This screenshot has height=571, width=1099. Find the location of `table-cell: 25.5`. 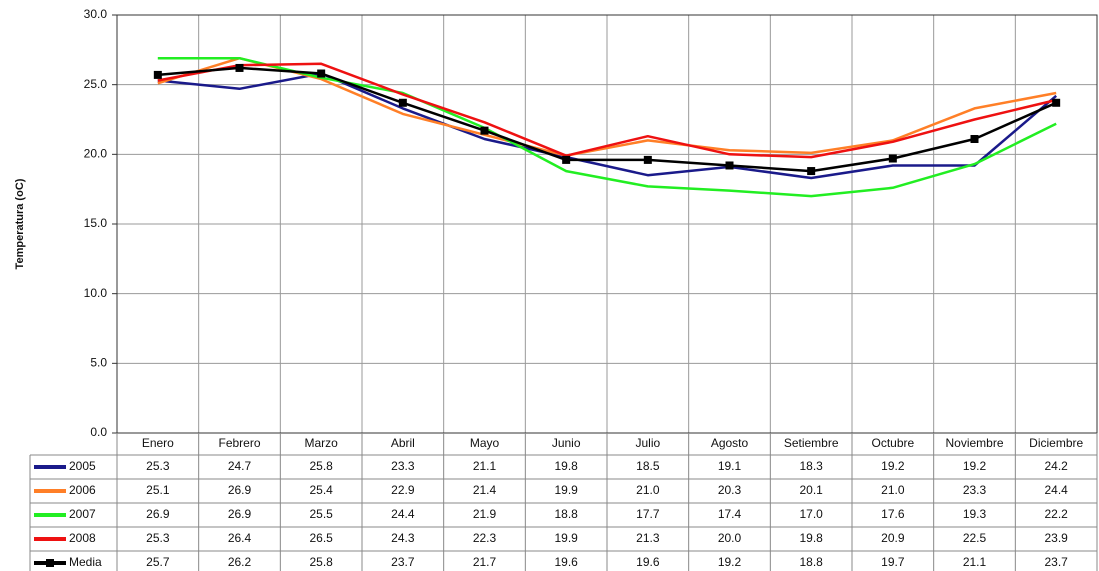

table-cell: 25.5 is located at coordinates (321, 514).